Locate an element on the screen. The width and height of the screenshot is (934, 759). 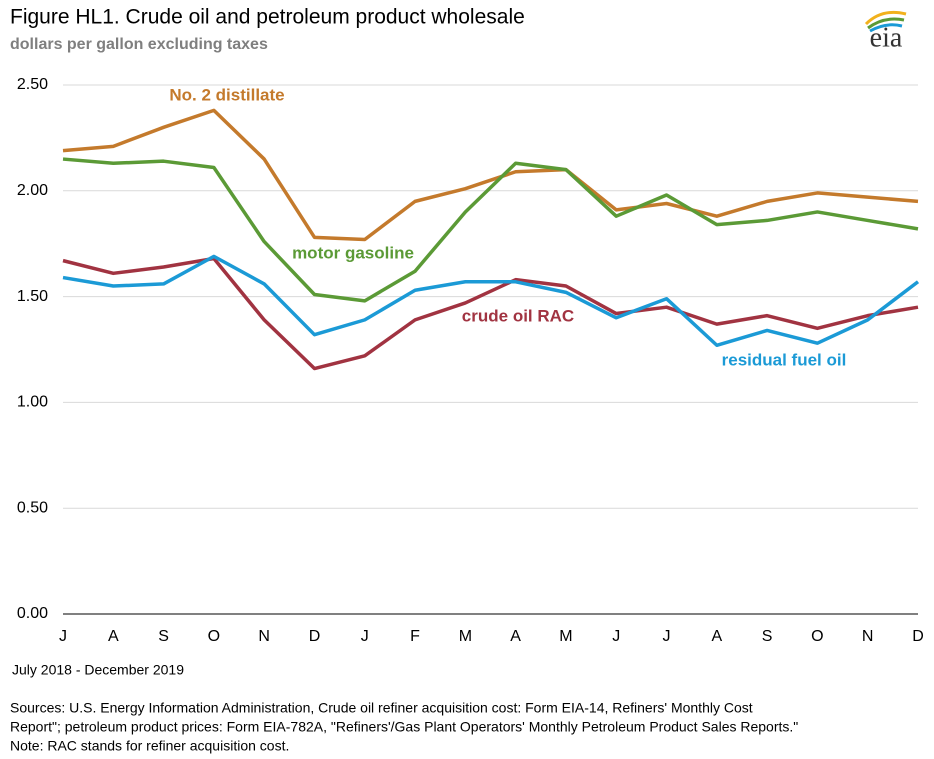
y-tick-label: 2.00 is located at coordinates (32, 190).